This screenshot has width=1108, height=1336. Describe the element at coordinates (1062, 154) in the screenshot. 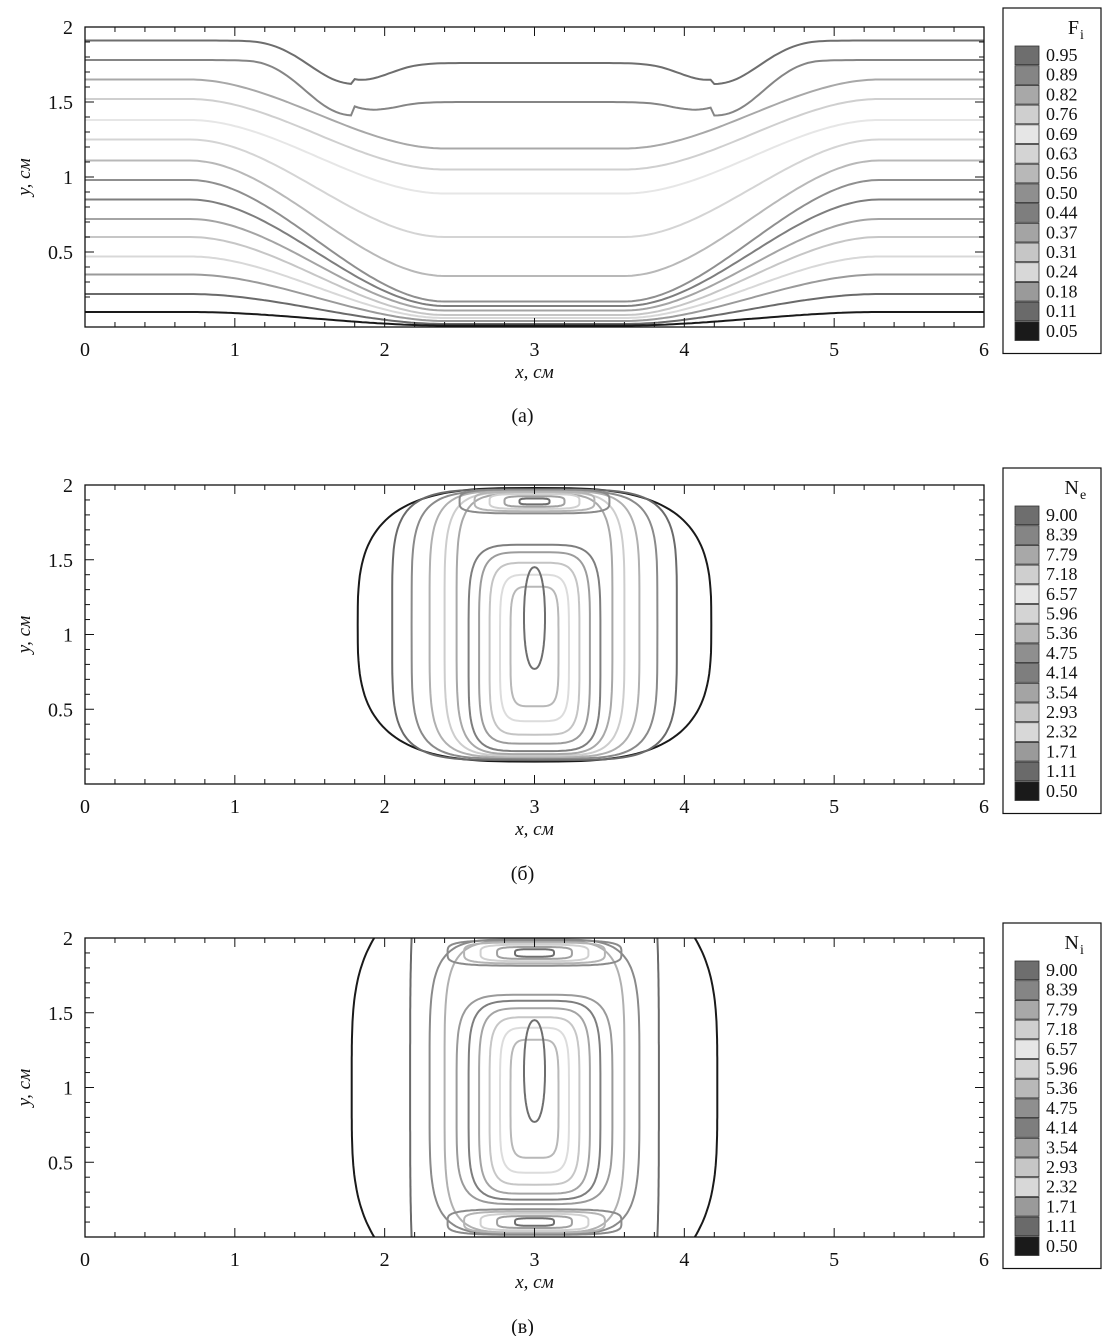

I see `legend-level-label: 0.63` at that location.